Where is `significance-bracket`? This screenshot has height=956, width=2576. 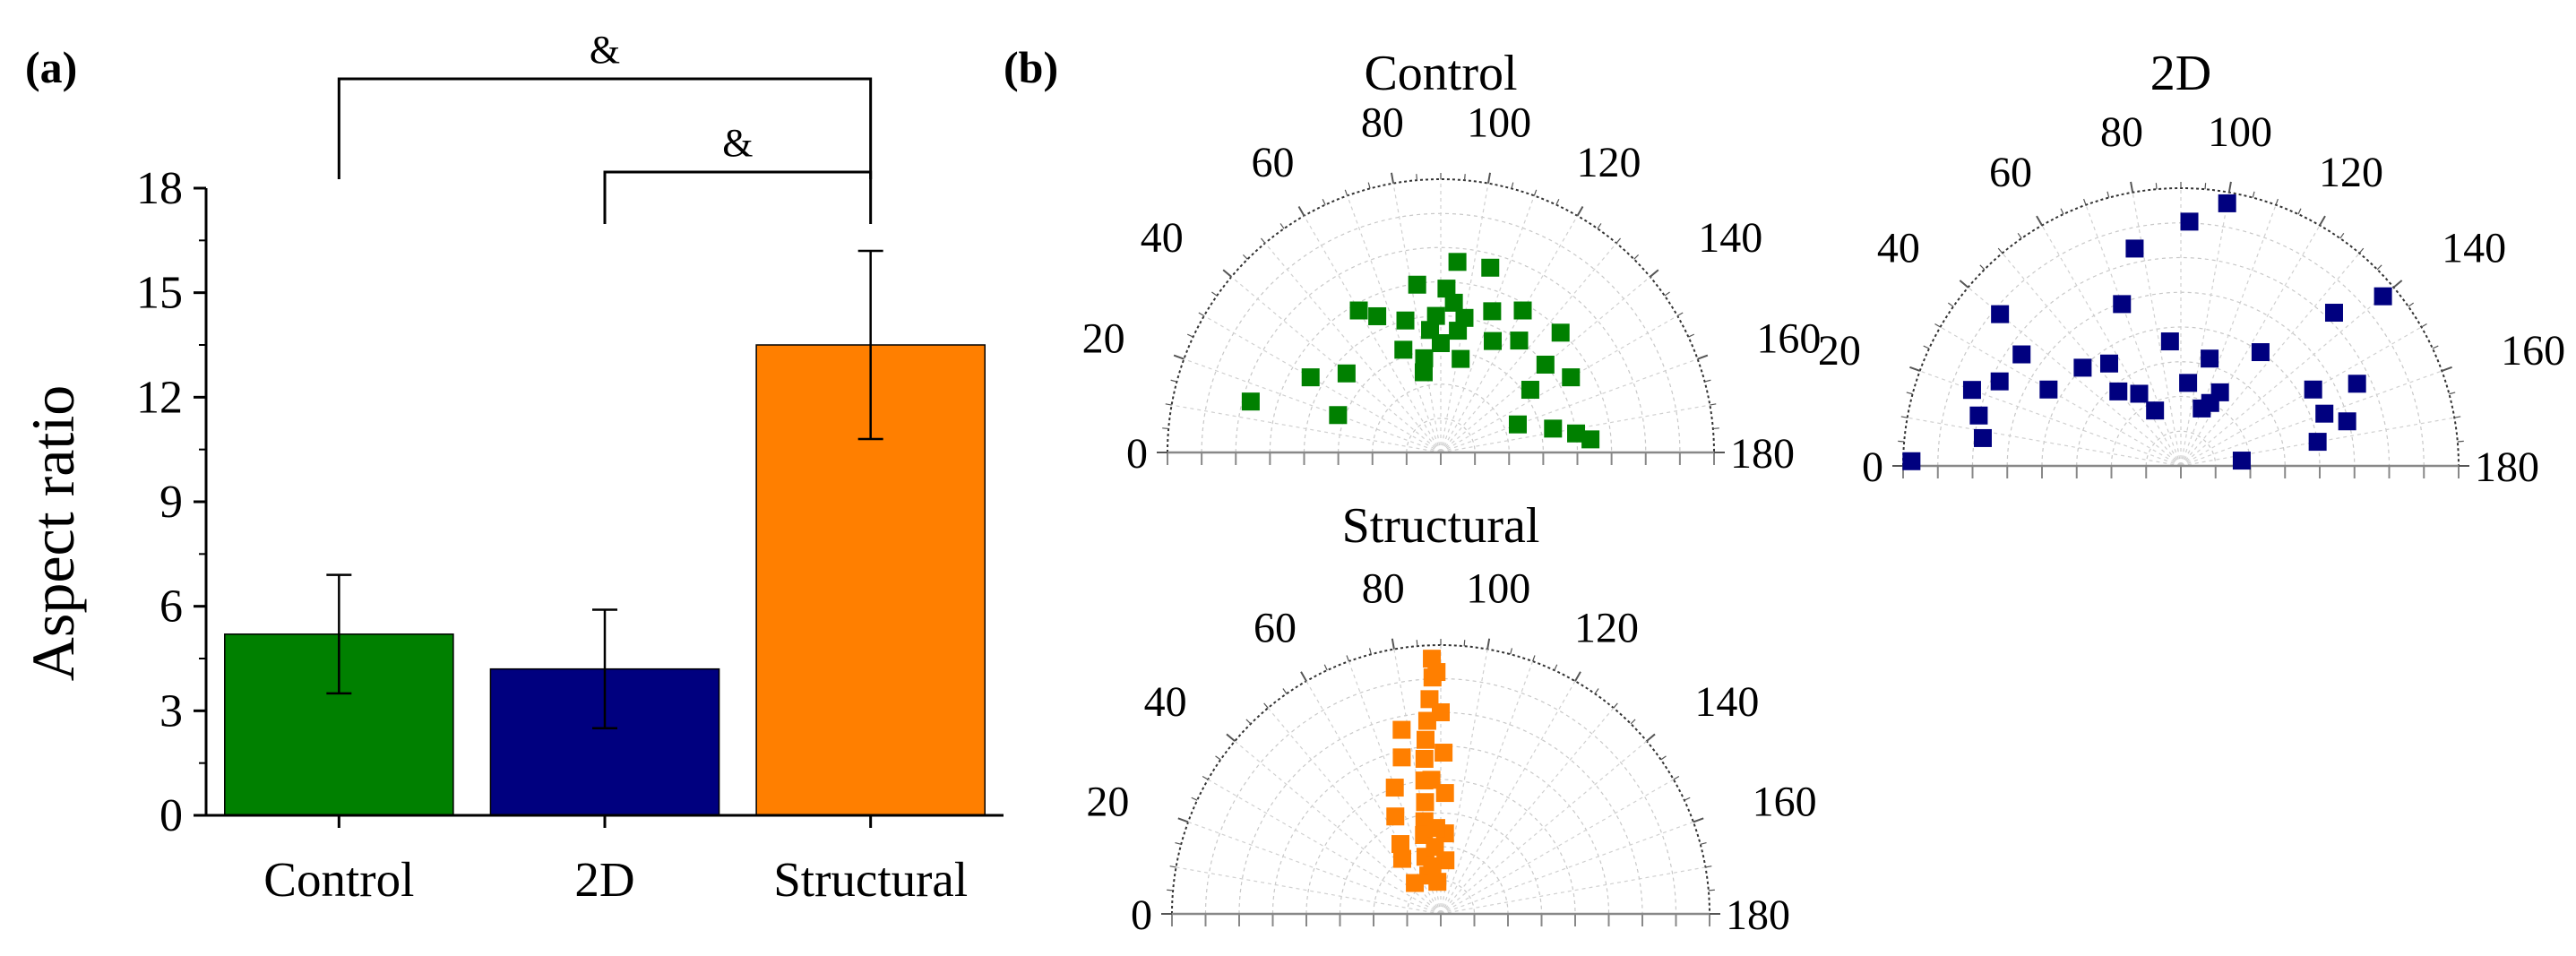 significance-bracket is located at coordinates (605, 128).